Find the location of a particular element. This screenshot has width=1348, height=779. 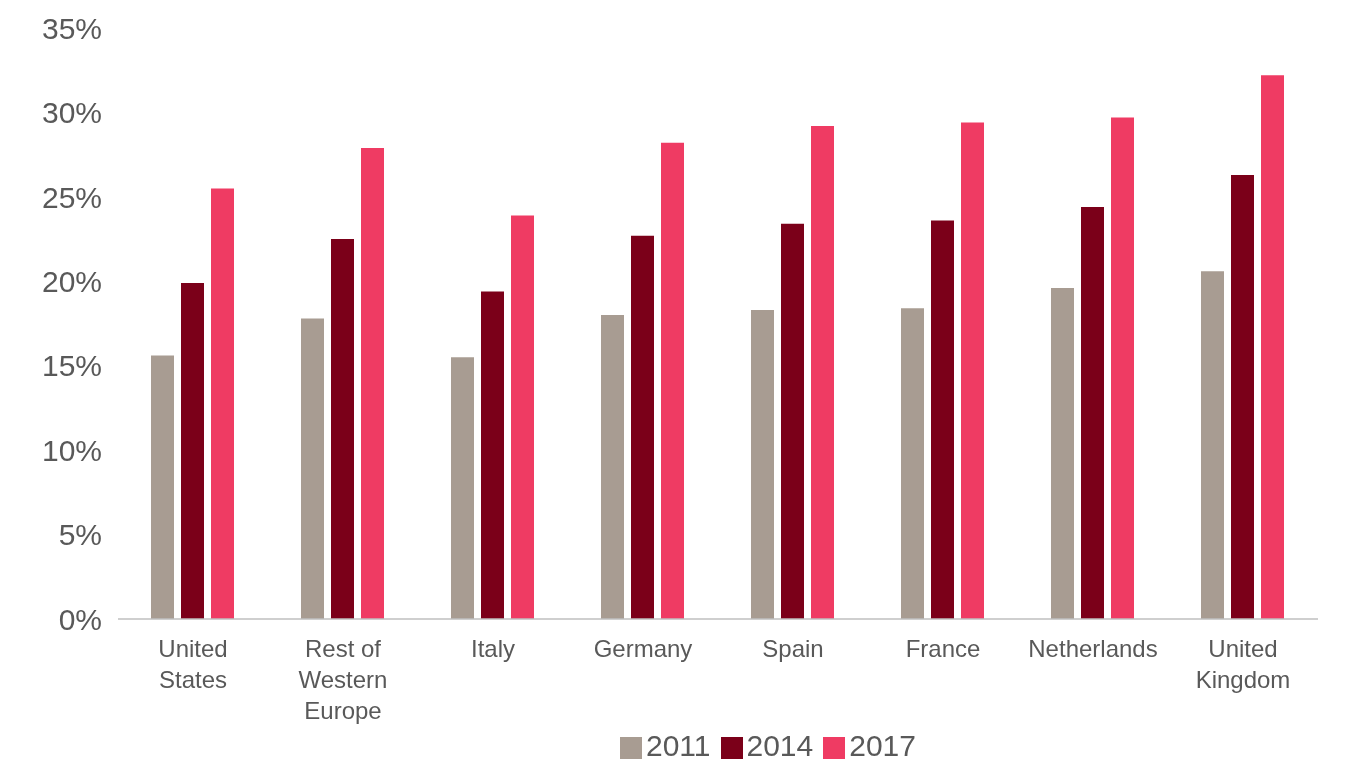

legend-label: 2017 is located at coordinates (882, 745).